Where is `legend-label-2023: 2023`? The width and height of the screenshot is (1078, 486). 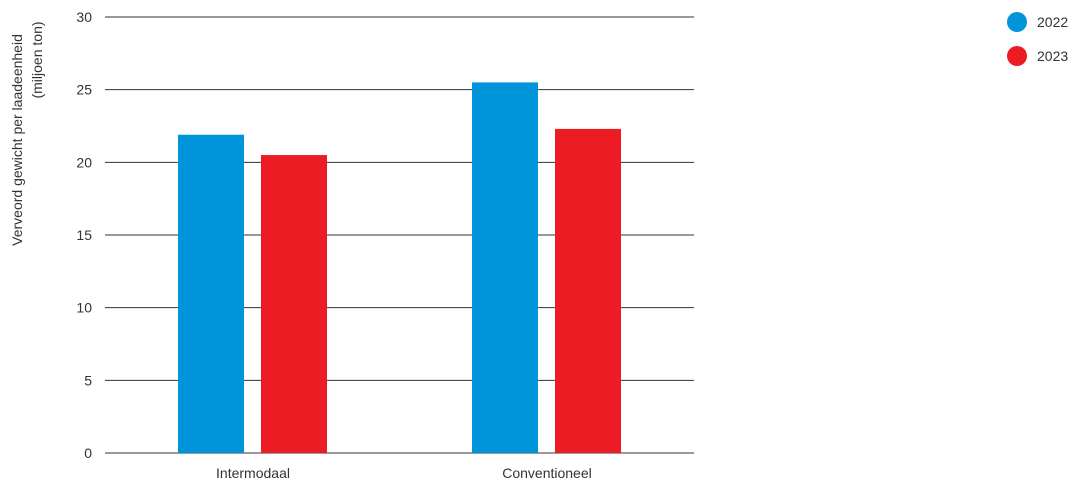 legend-label-2023: 2023 is located at coordinates (1052, 56).